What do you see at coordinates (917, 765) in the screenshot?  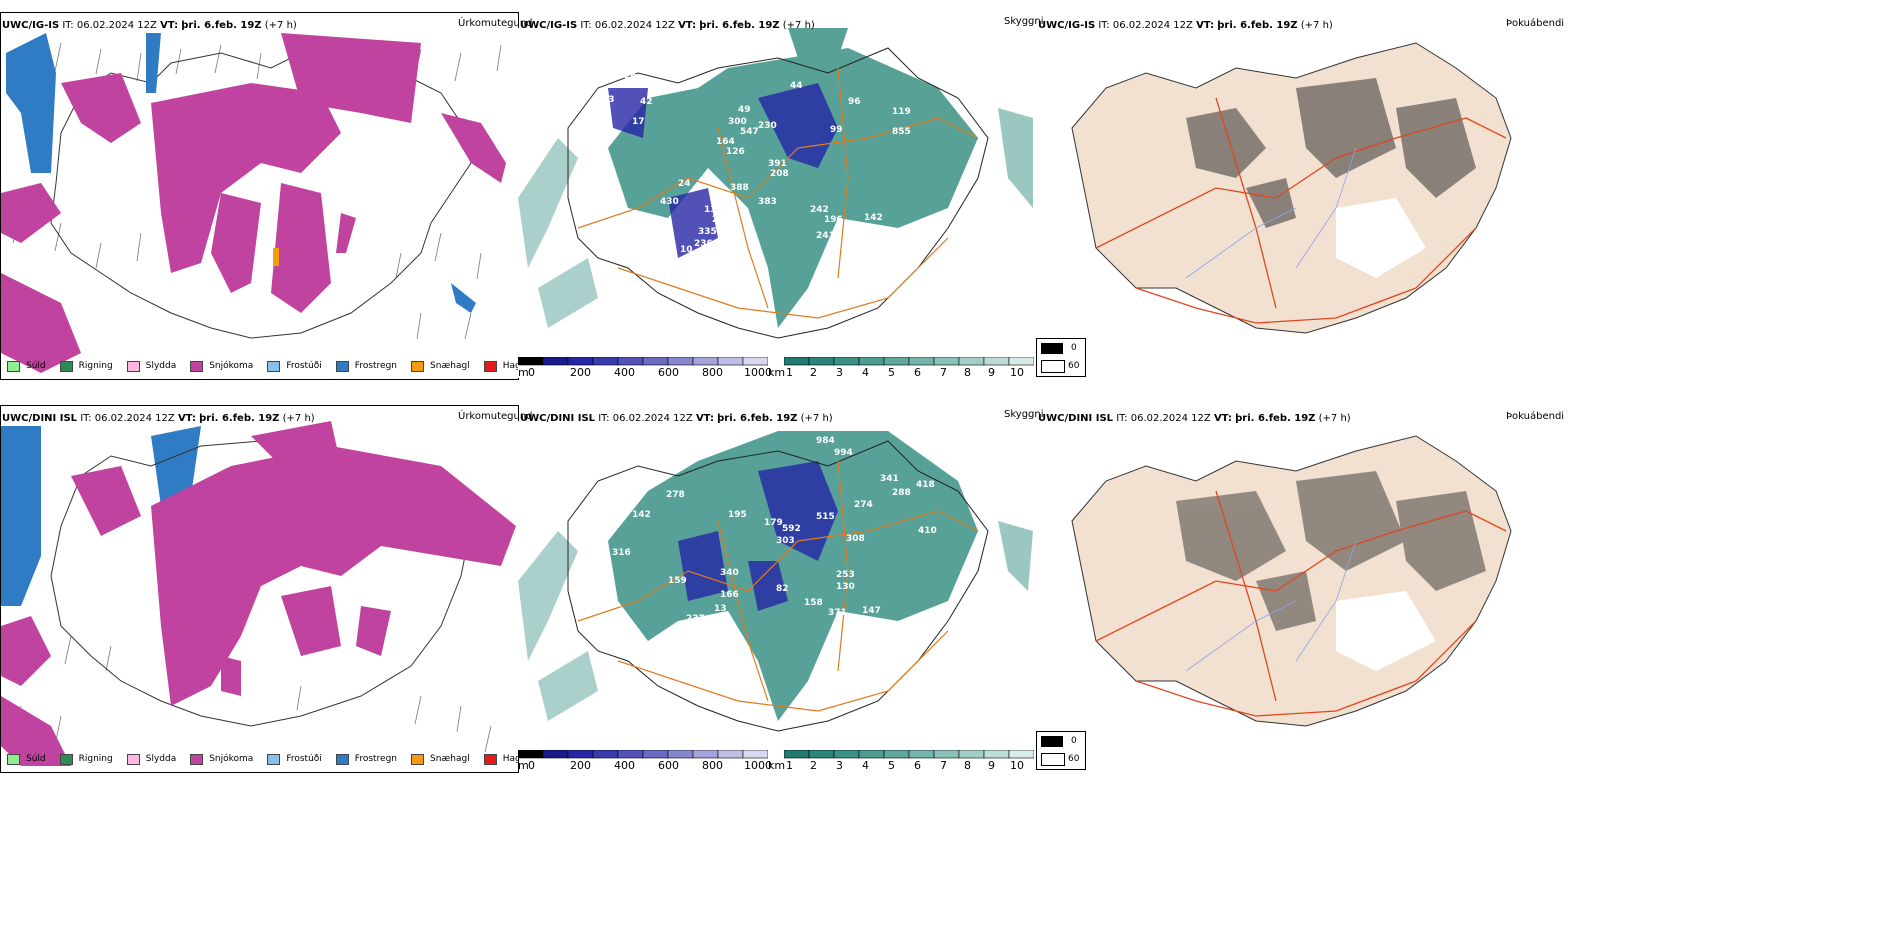 I see `colorbar-tick: 6` at bounding box center [917, 765].